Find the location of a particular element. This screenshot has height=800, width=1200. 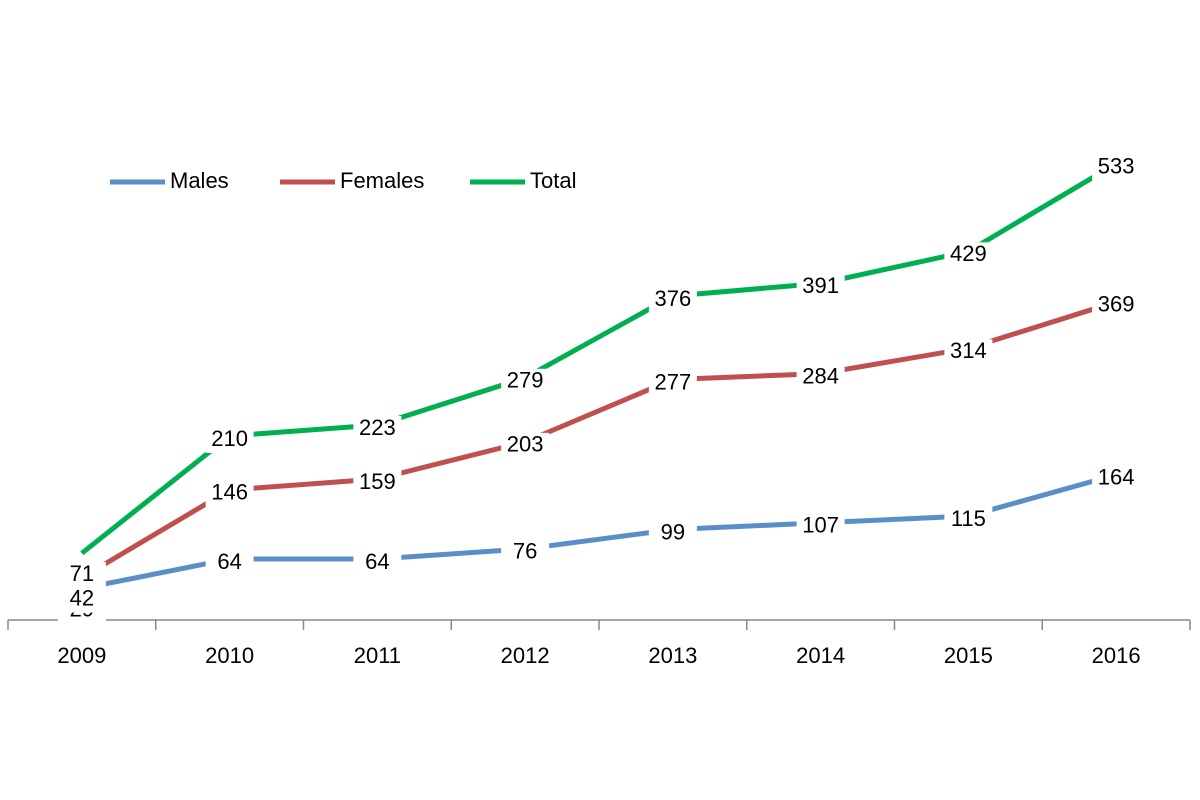

x-tick-label: 2009 is located at coordinates (81, 655).